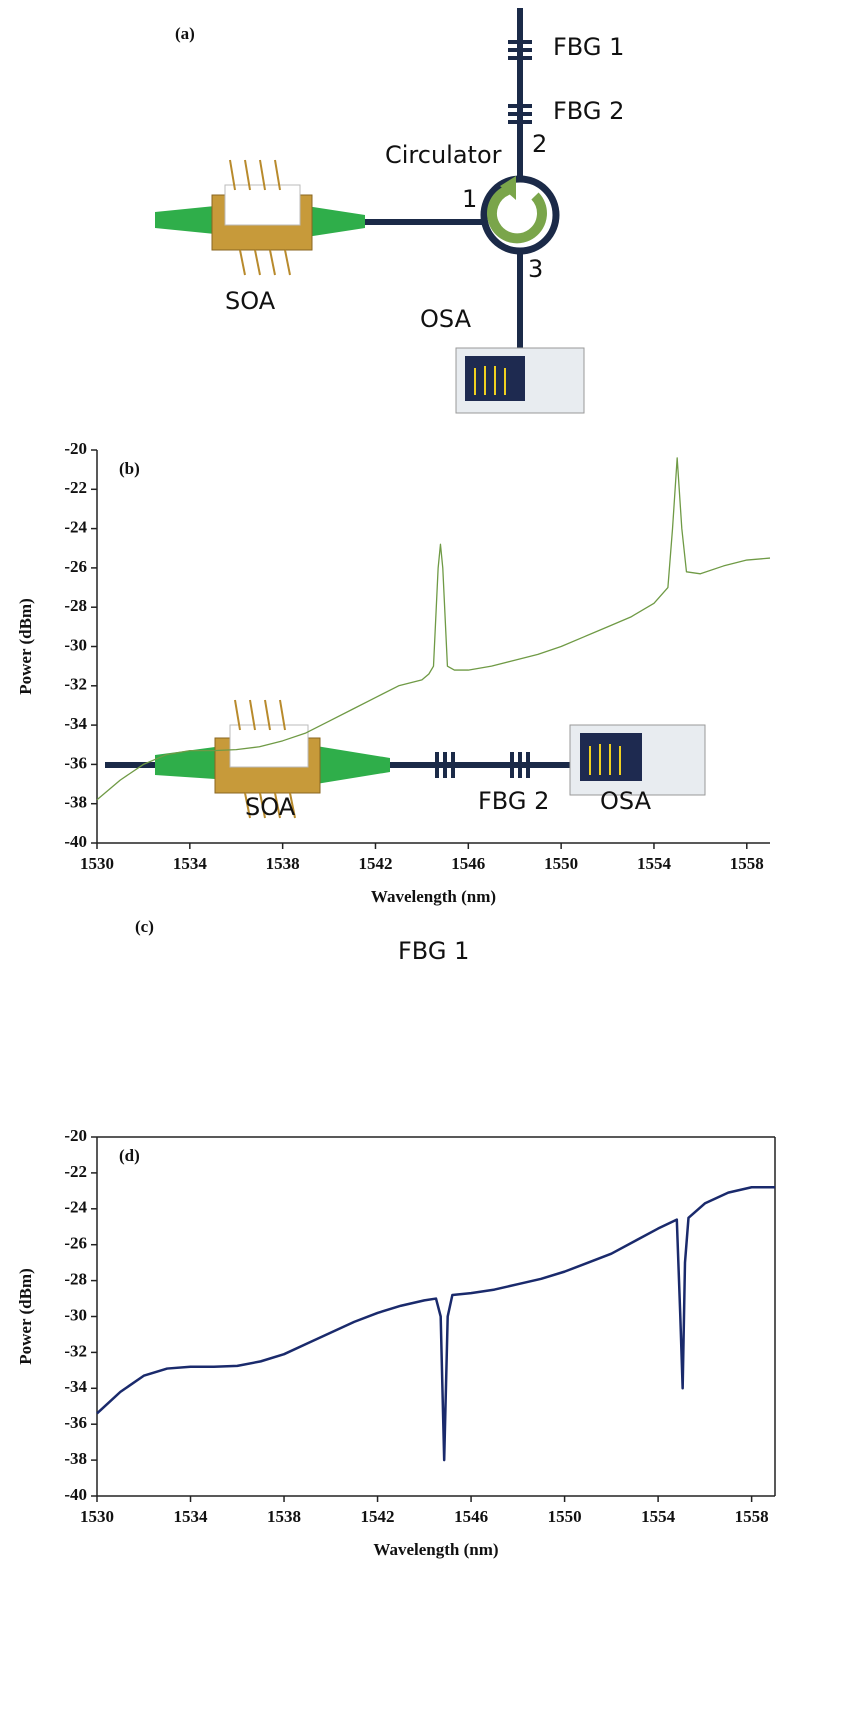  Describe the element at coordinates (443, 155) in the screenshot. I see `circulator-label: Circulator` at that location.